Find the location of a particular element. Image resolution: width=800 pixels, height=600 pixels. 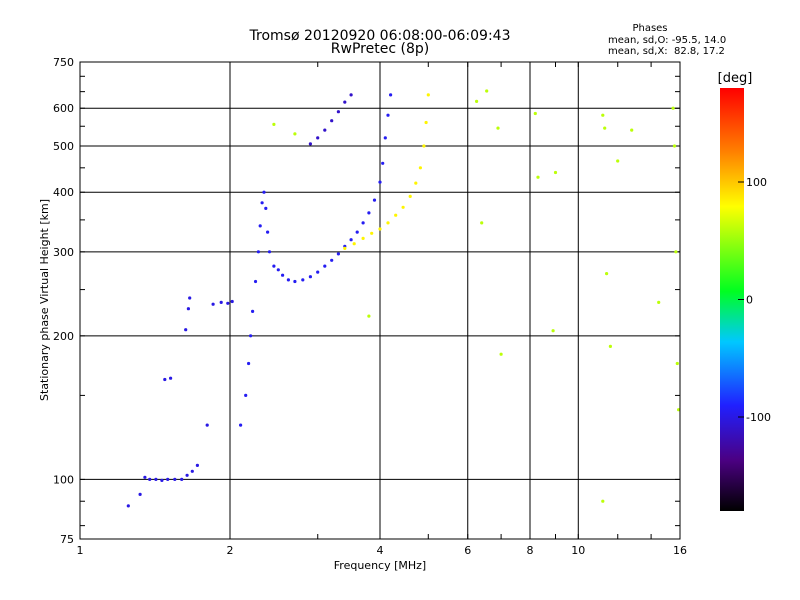

y-tick-label: 500 is located at coordinates (63, 146).